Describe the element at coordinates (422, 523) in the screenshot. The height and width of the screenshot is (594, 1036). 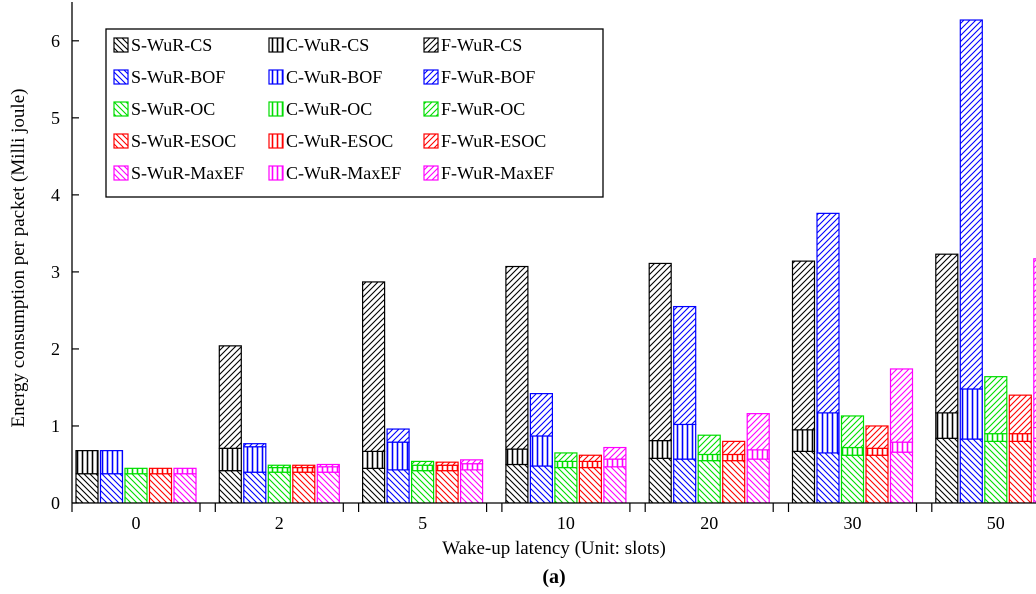
I see `x-tick-label: 5` at that location.